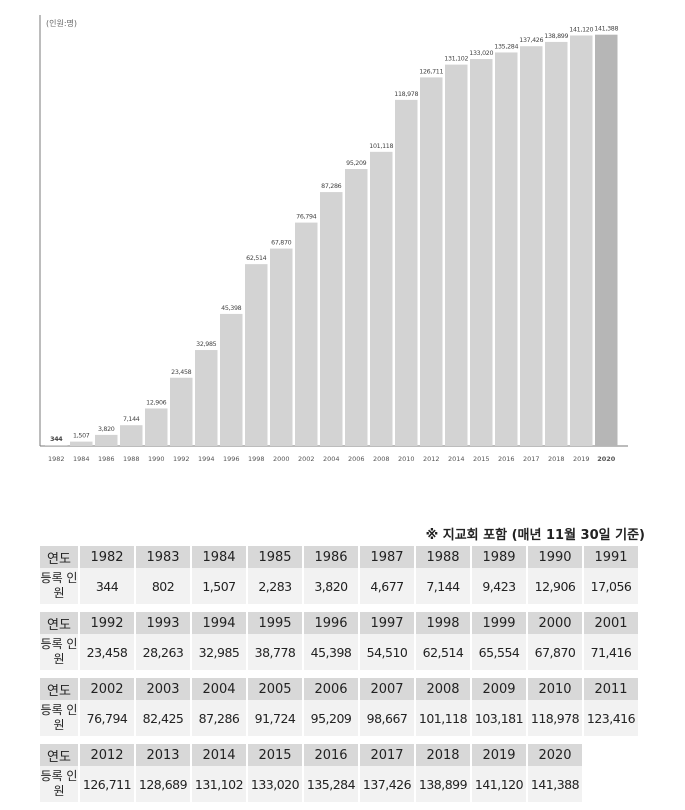 The height and width of the screenshot is (810, 685). I want to click on x-tick-label: 1998, so click(256, 459).